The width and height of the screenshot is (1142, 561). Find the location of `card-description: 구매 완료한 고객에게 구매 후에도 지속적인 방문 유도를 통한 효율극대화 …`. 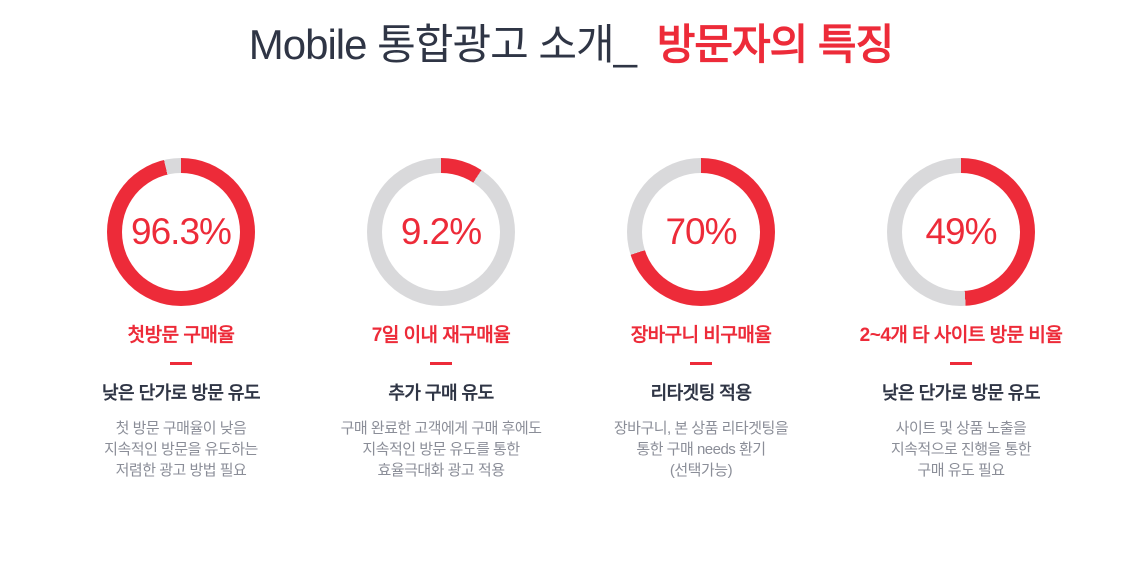

card-description: 구매 완료한 고객에게 구매 후에도 지속적인 방문 유도를 통한 효율극대화 … is located at coordinates (441, 449).